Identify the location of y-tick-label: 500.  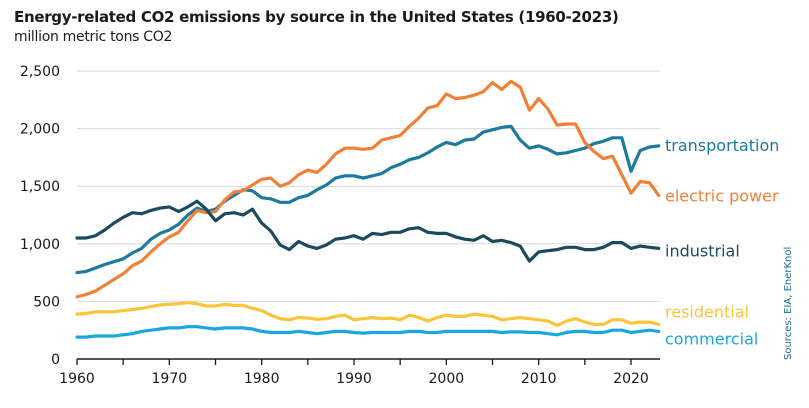
(46, 302).